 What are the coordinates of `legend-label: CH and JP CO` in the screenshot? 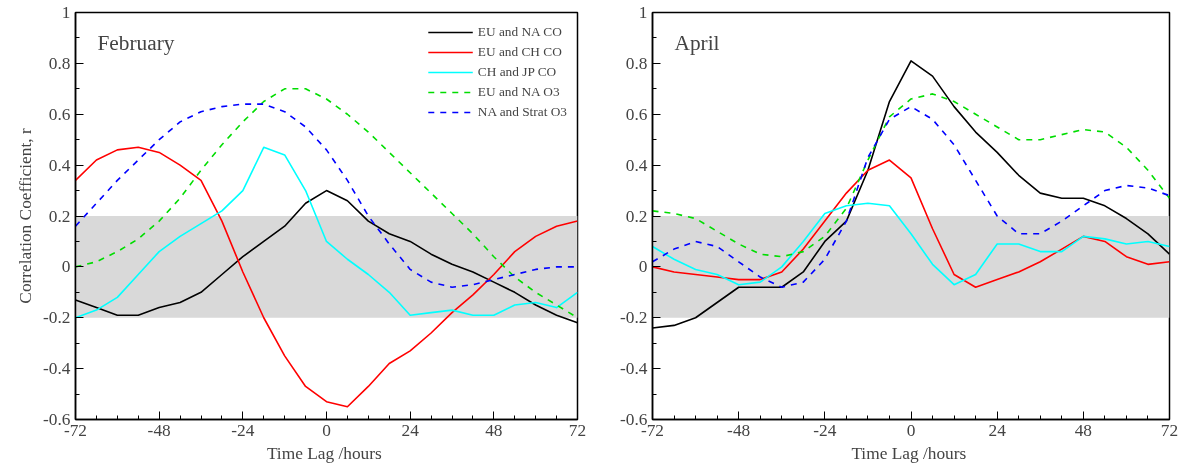 It's located at (517, 72).